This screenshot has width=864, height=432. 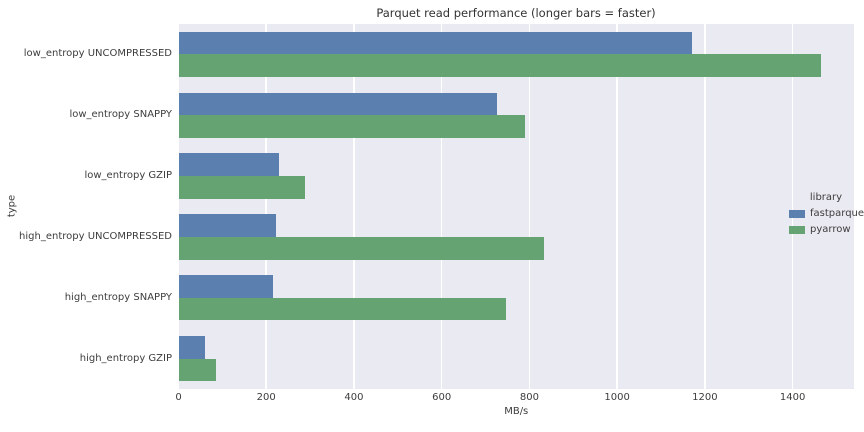 I want to click on legend: library fastparquet pyarrow, so click(x=825, y=214).